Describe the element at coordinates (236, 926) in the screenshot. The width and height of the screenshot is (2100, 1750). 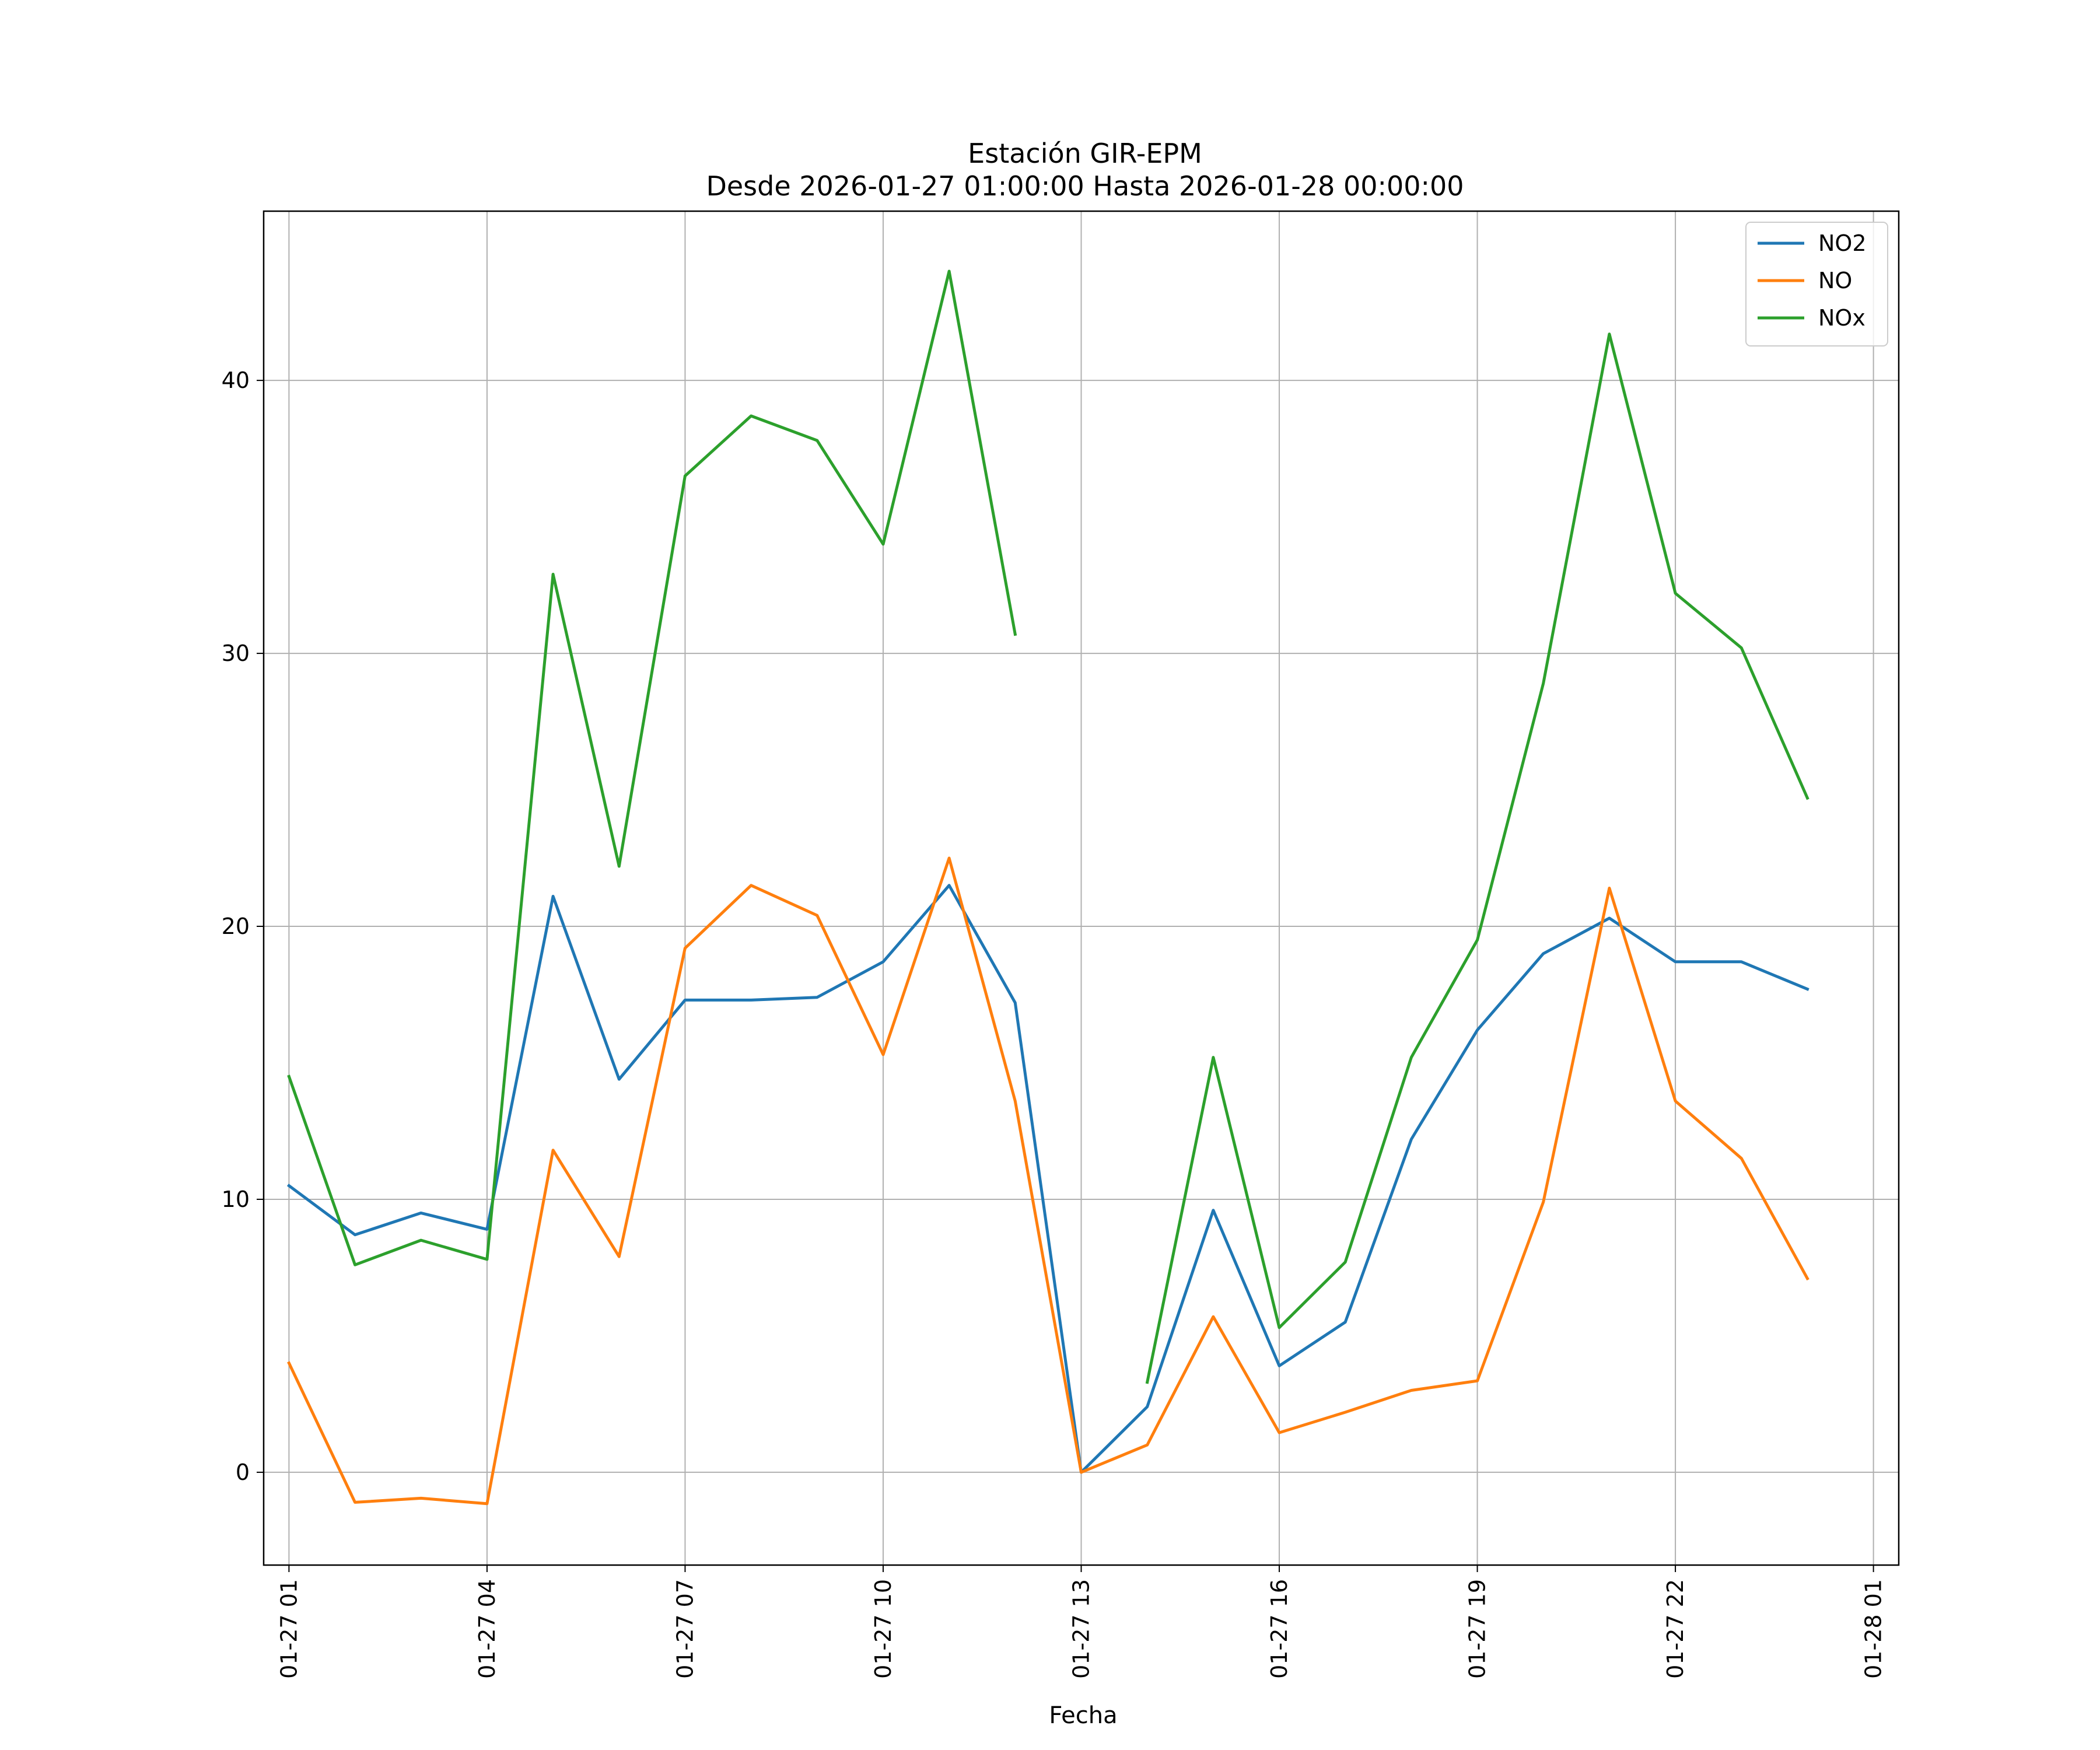
I see `y-tick-label: 20` at that location.